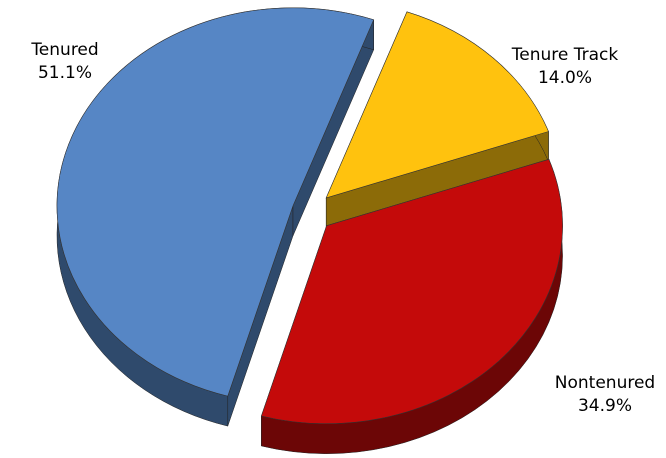 This screenshot has width=666, height=458. What do you see at coordinates (605, 406) in the screenshot?
I see `slice-value-label: 34.9%` at bounding box center [605, 406].